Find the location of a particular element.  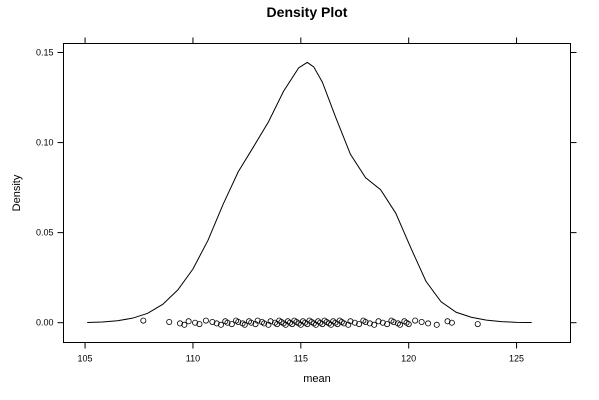

x-tick-label: 110 is located at coordinates (193, 359).